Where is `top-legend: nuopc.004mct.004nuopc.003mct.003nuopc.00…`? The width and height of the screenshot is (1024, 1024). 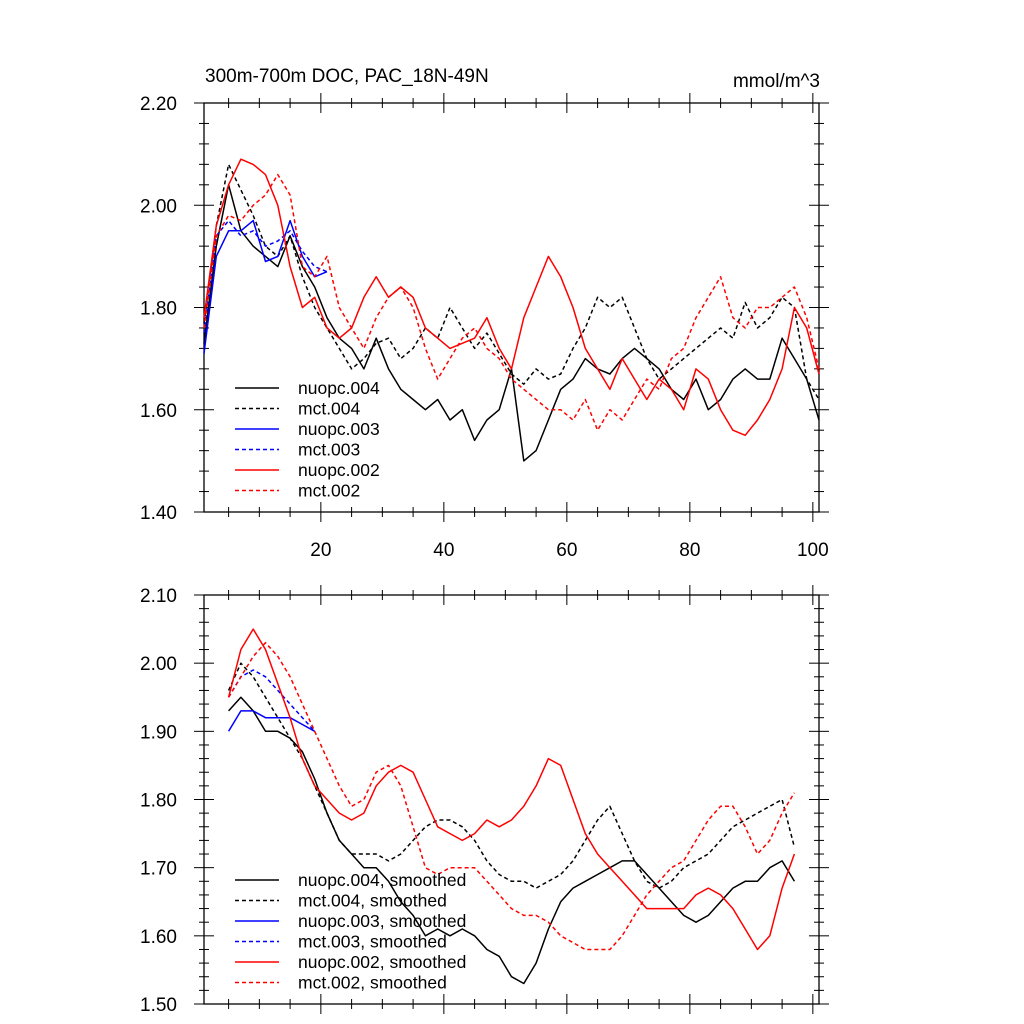
top-legend: nuopc.004mct.004nuopc.003mct.003nuopc.00… is located at coordinates (307, 439).